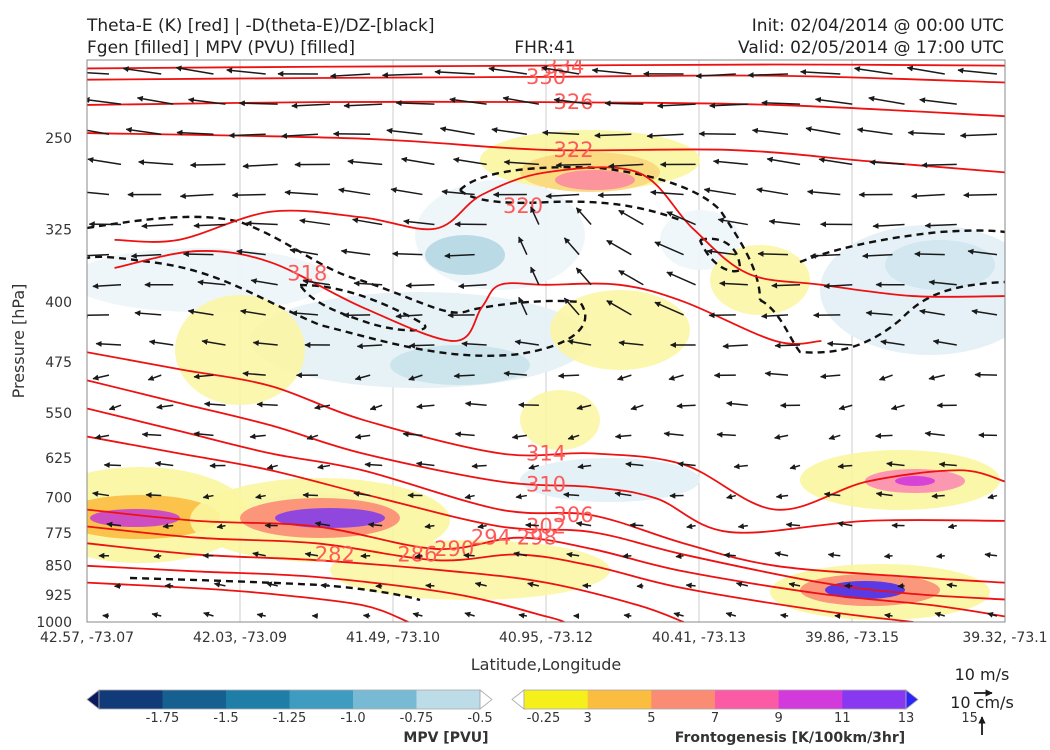 Image resolution: width=1050 pixels, height=750 pixels. What do you see at coordinates (240, 638) in the screenshot?
I see `x-tick-label: 42.03, -73.09` at bounding box center [240, 638].